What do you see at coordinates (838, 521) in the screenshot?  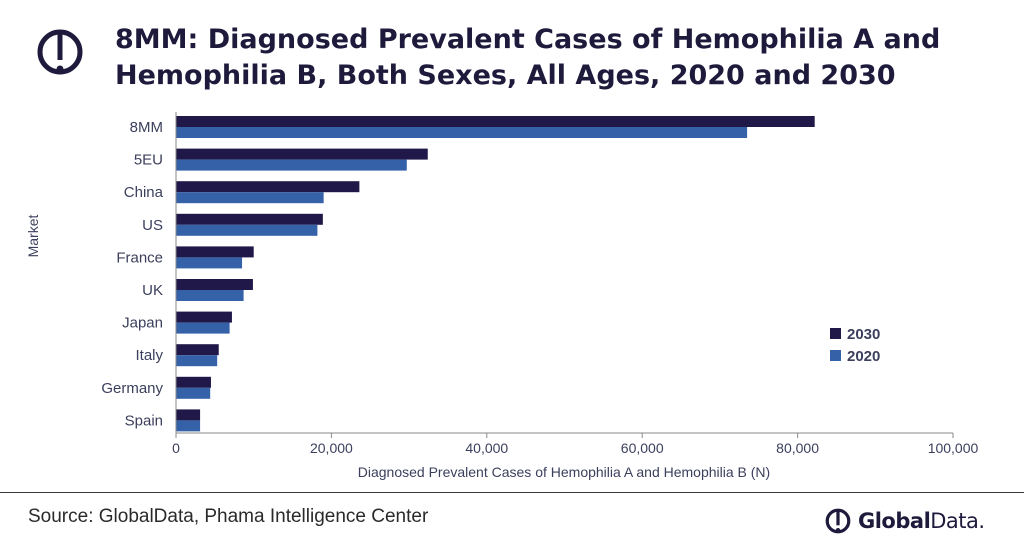 I see `brand-logo-icon` at bounding box center [838, 521].